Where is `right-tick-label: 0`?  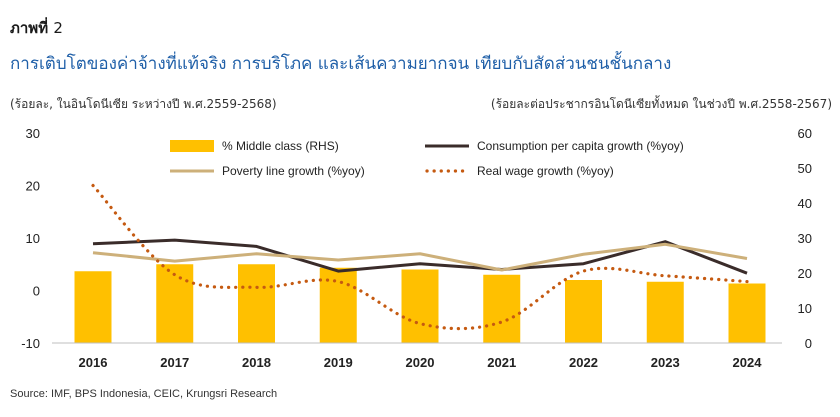 right-tick-label: 0 is located at coordinates (808, 343).